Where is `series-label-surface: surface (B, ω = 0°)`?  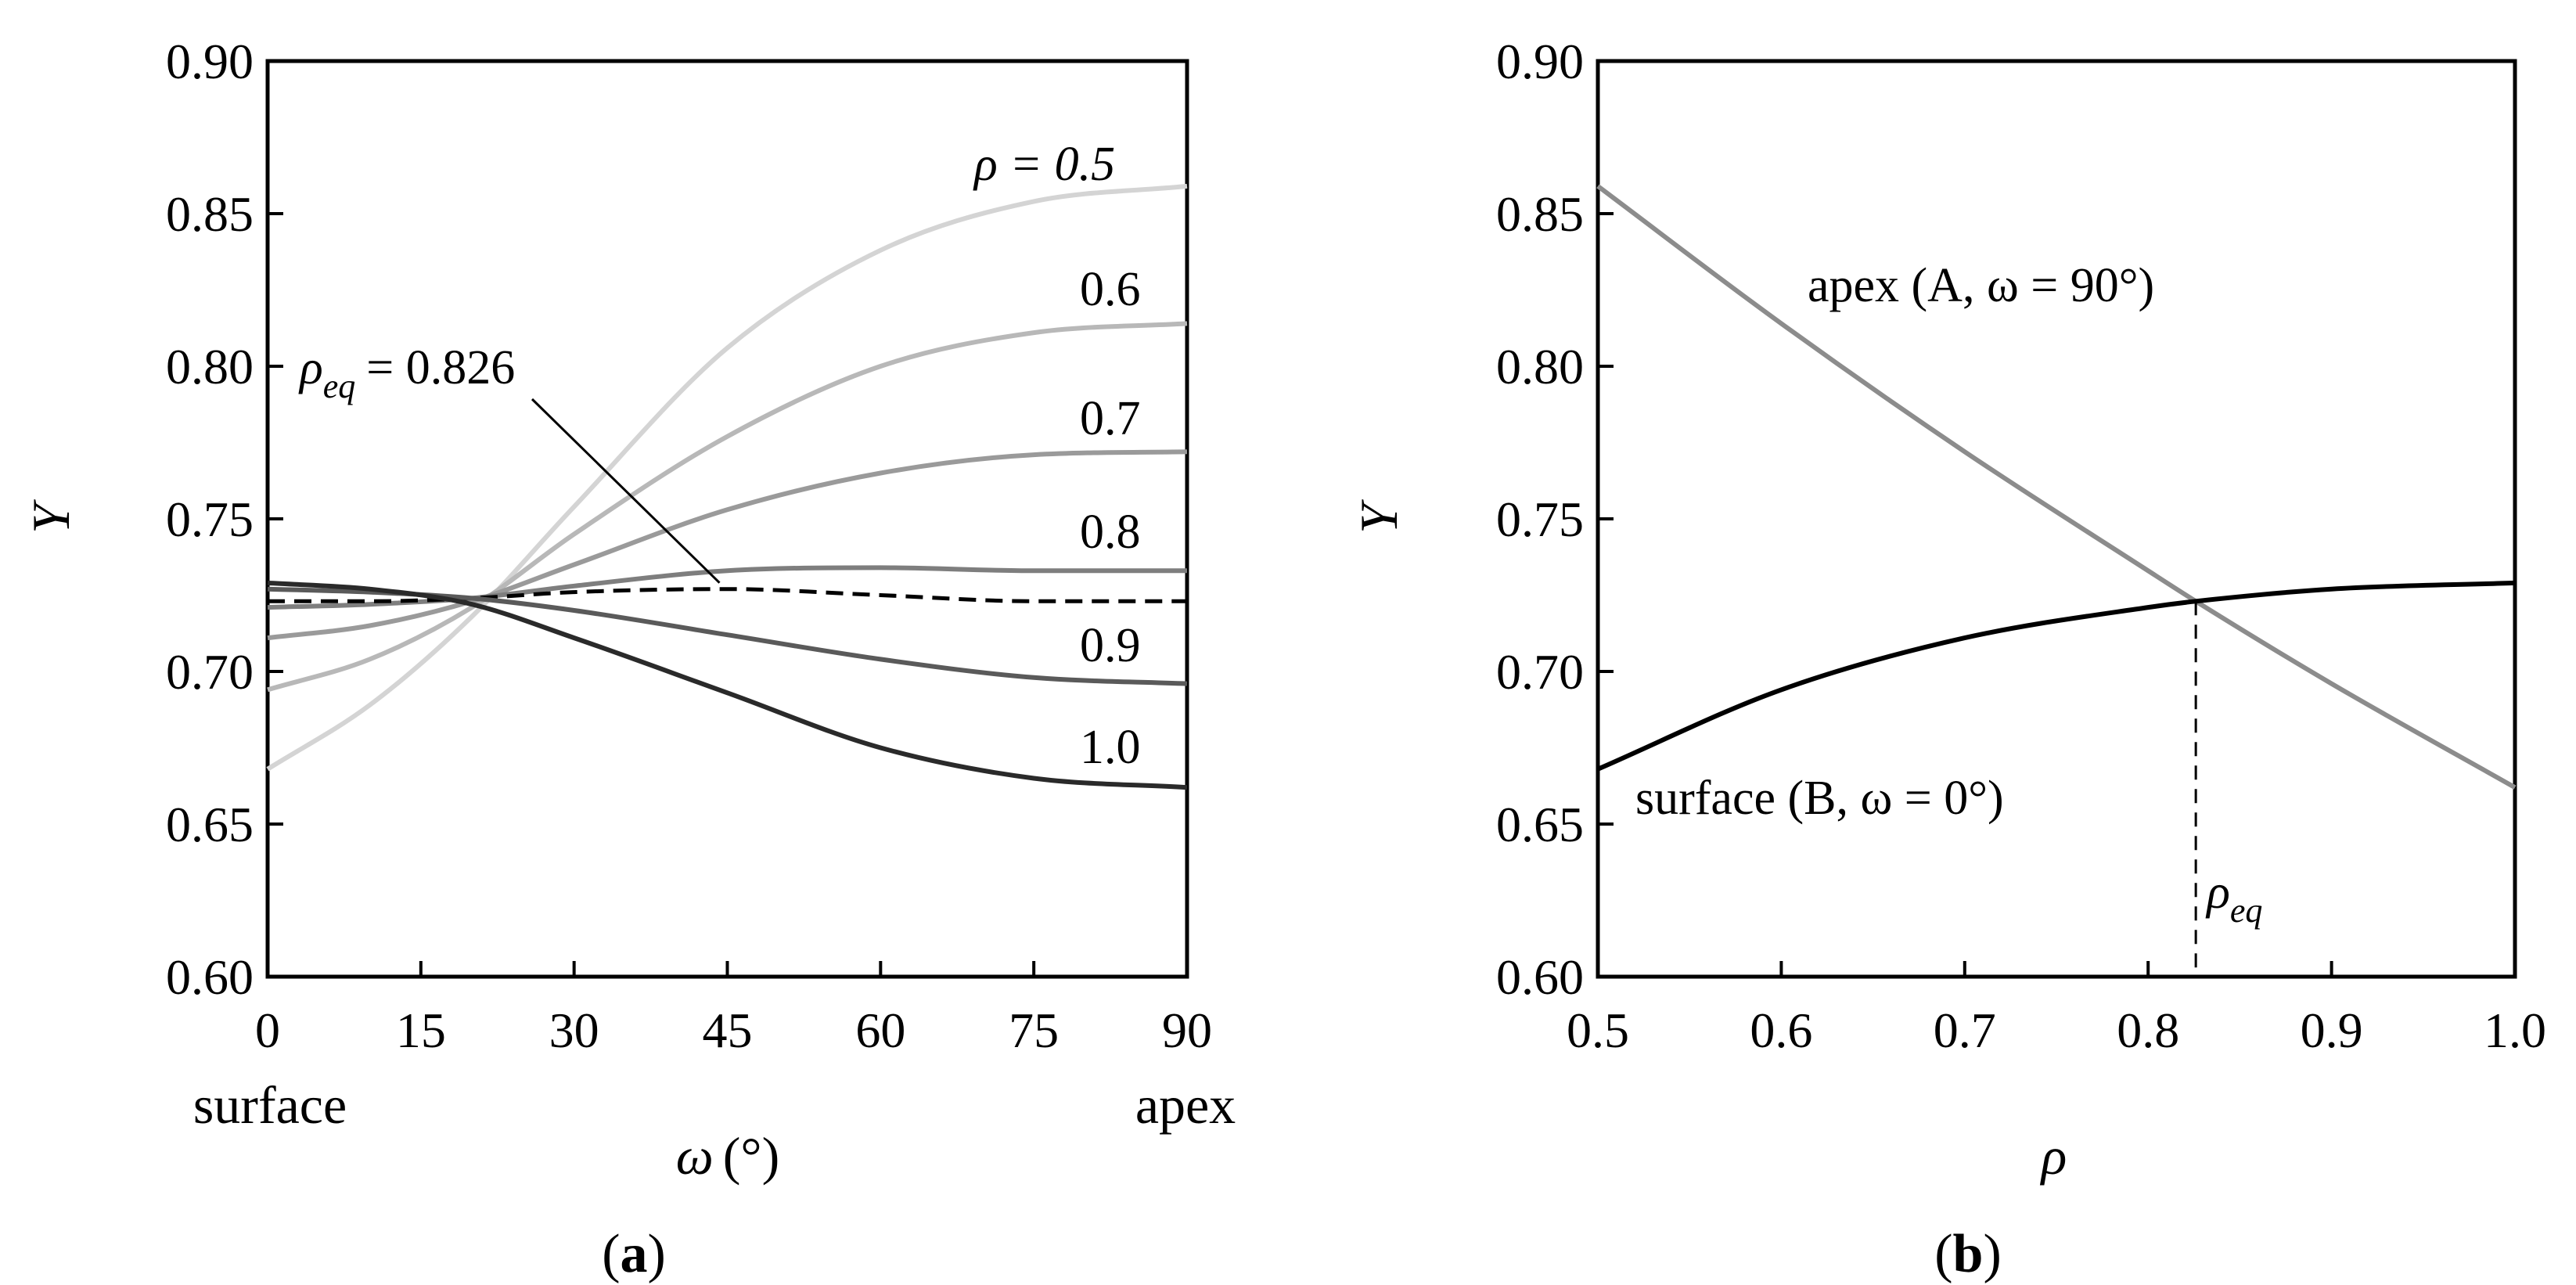 series-label-surface: surface (B, ω = 0°) is located at coordinates (1820, 798).